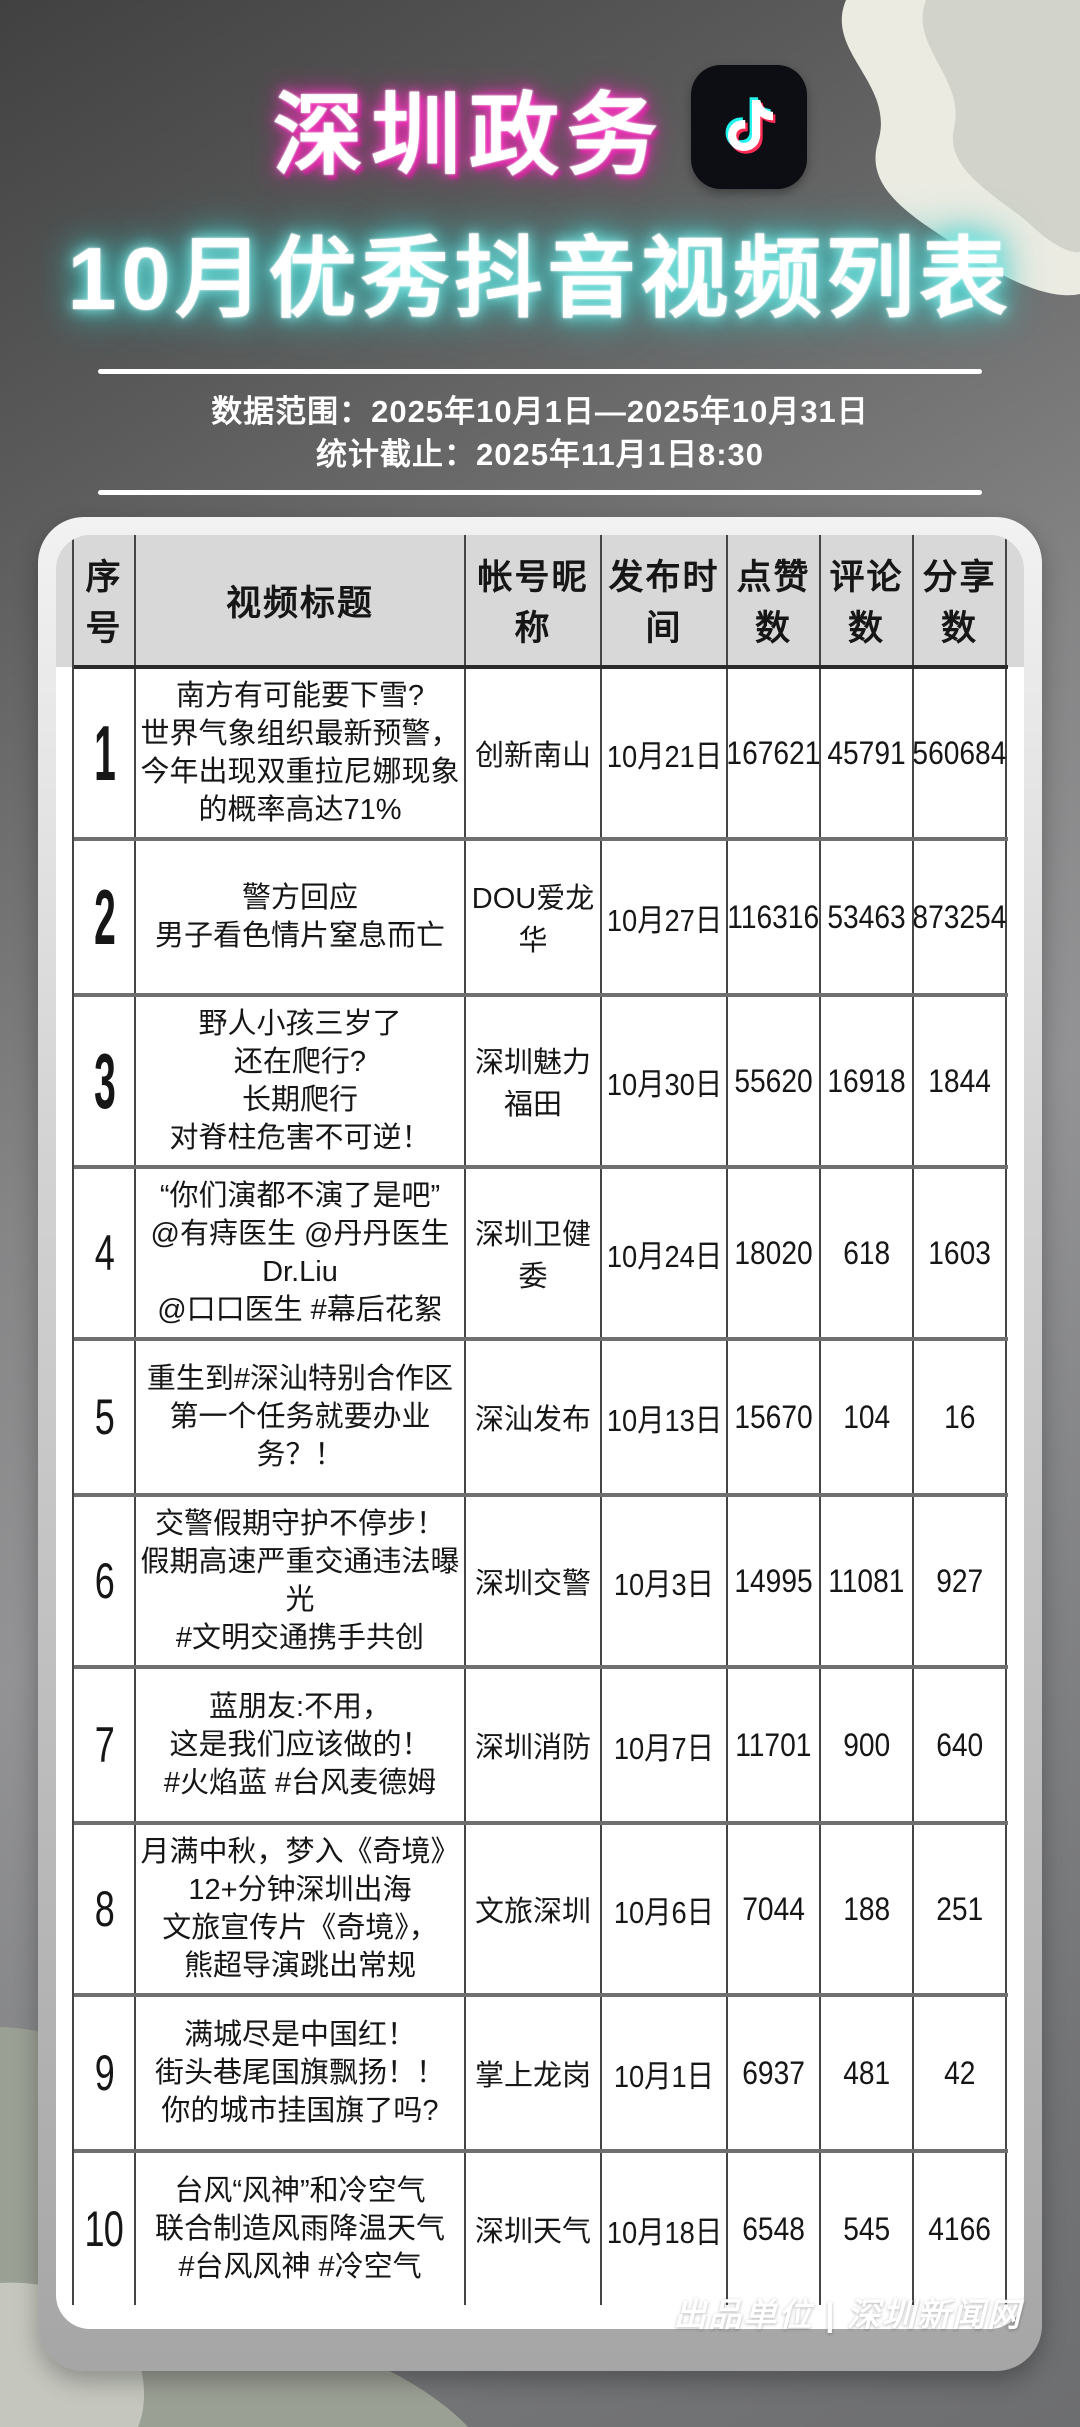 Image resolution: width=1080 pixels, height=2427 pixels. Describe the element at coordinates (301, 2073) in the screenshot. I see `video-title: 满城尽是中国红！ 街头巷尾国旗飘扬！！ 你的城市挂国旗了吗?` at that location.